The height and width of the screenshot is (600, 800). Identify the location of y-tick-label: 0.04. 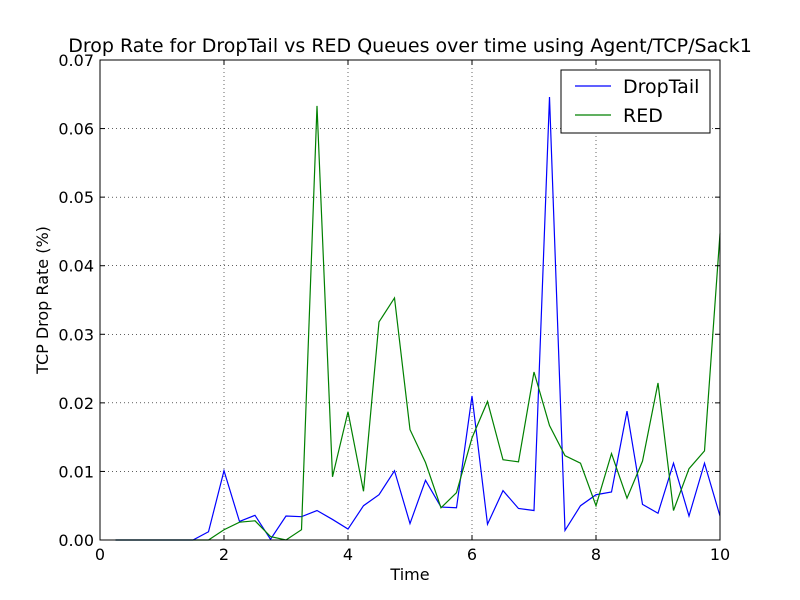
(76, 266).